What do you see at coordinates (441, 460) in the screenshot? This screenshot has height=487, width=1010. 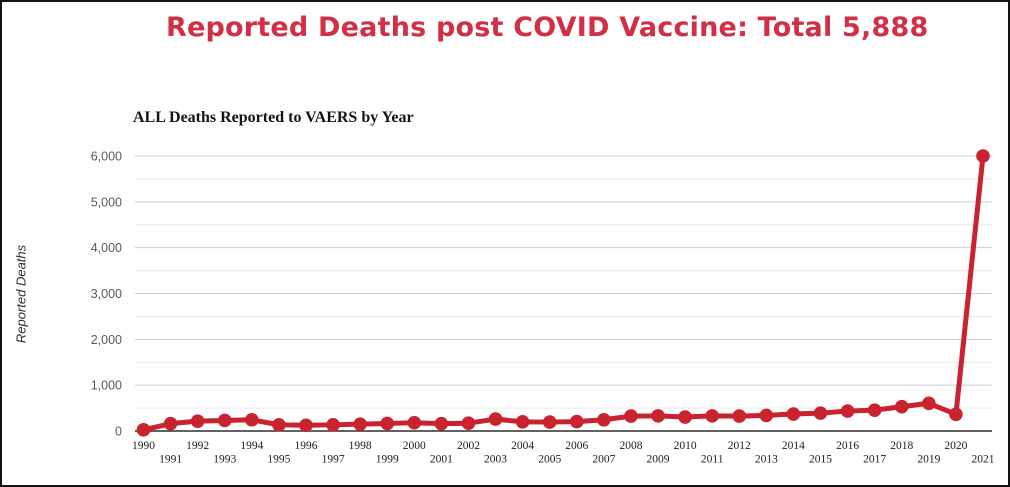 I see `x-tick-label-2001: 2001` at bounding box center [441, 460].